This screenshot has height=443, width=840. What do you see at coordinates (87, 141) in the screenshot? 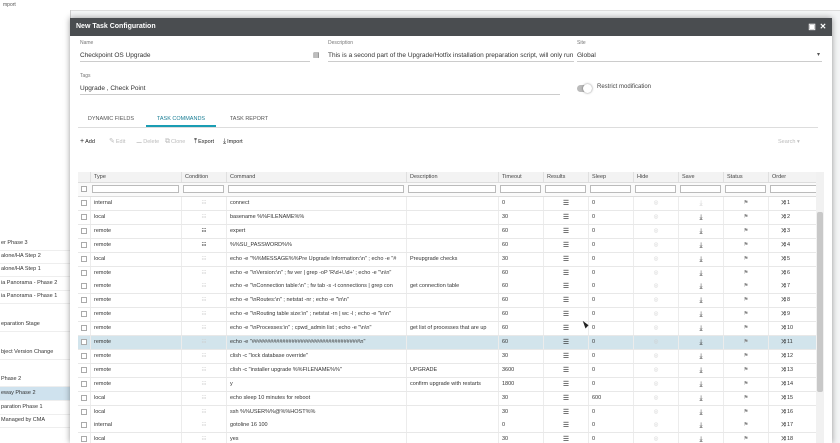
I see `add-button: +Add` at bounding box center [87, 141].